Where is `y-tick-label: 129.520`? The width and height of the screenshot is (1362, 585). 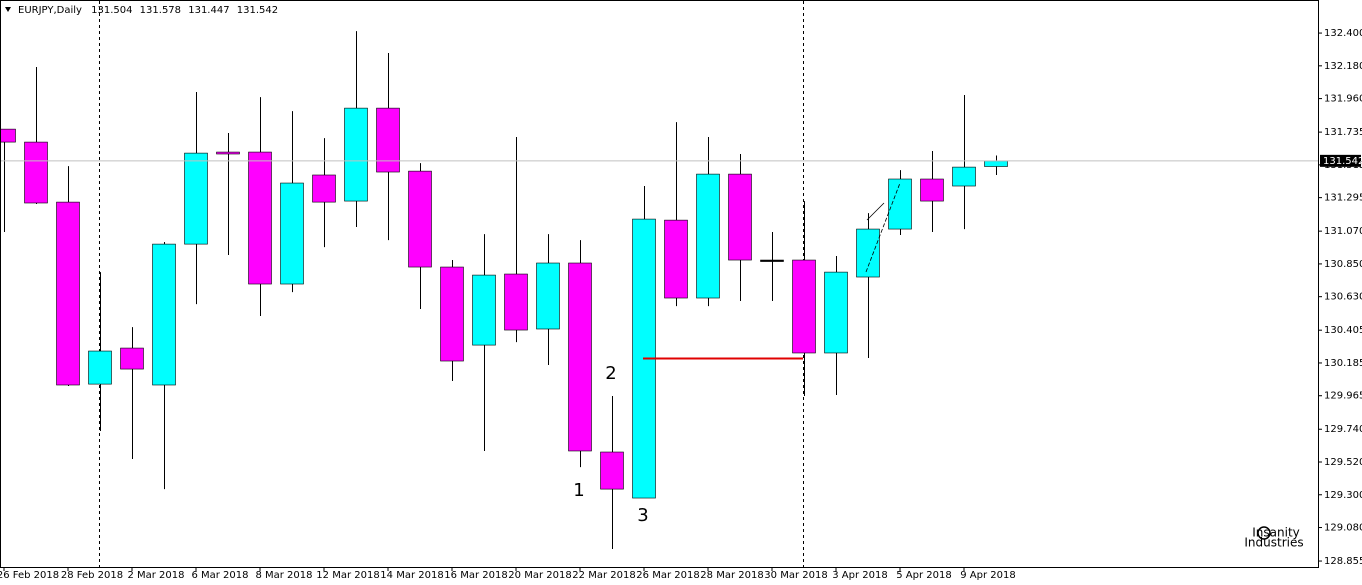
y-tick-label: 129.520 is located at coordinates (1343, 462).